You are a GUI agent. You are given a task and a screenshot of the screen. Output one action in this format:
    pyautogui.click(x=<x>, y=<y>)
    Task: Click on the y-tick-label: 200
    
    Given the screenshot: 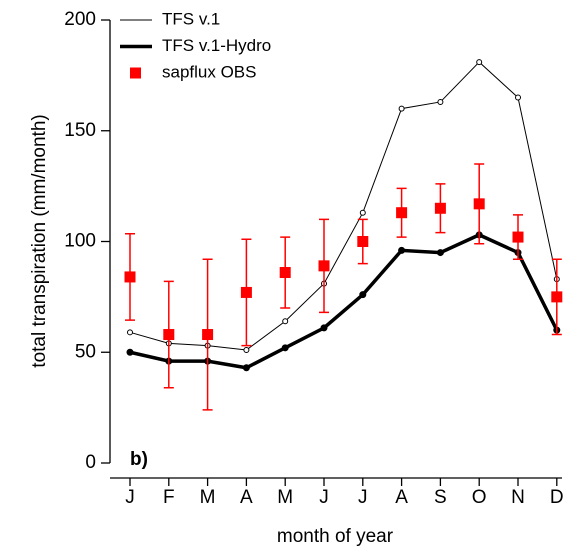 What is the action you would take?
    pyautogui.click(x=80, y=19)
    